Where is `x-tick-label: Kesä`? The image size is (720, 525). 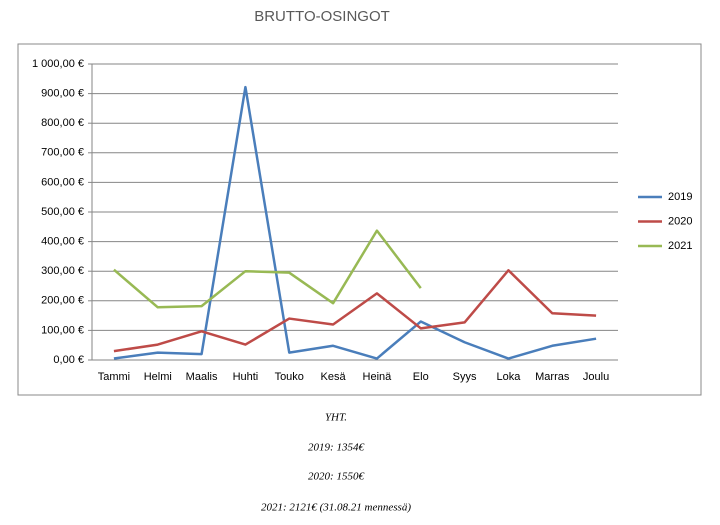
x-tick-label: Kesä is located at coordinates (334, 377).